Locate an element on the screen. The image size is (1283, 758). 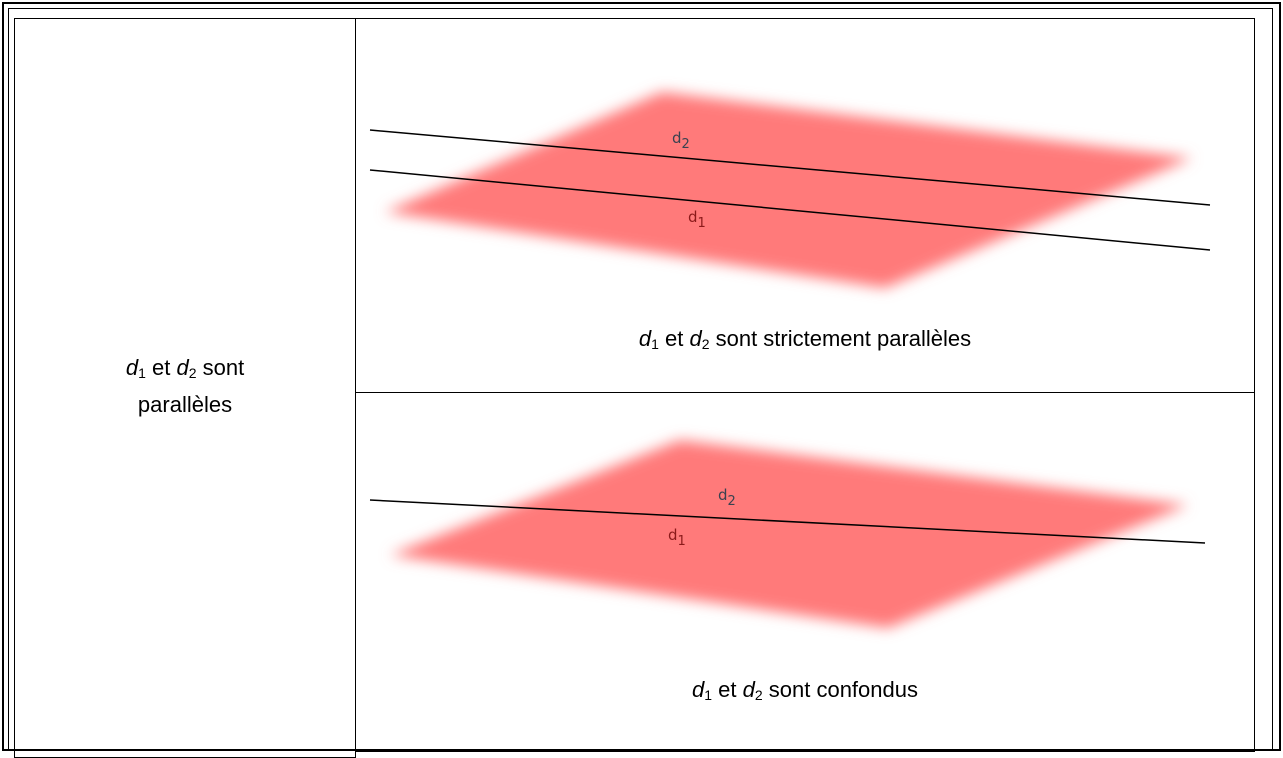
caption: d1 et d2 sont confondus is located at coordinates (805, 692).